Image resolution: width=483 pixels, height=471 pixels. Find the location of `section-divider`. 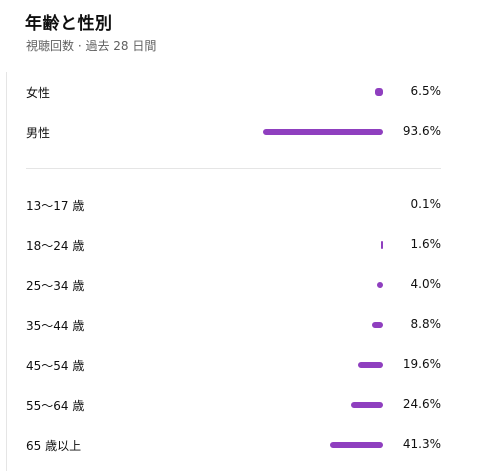

section-divider is located at coordinates (233, 168).